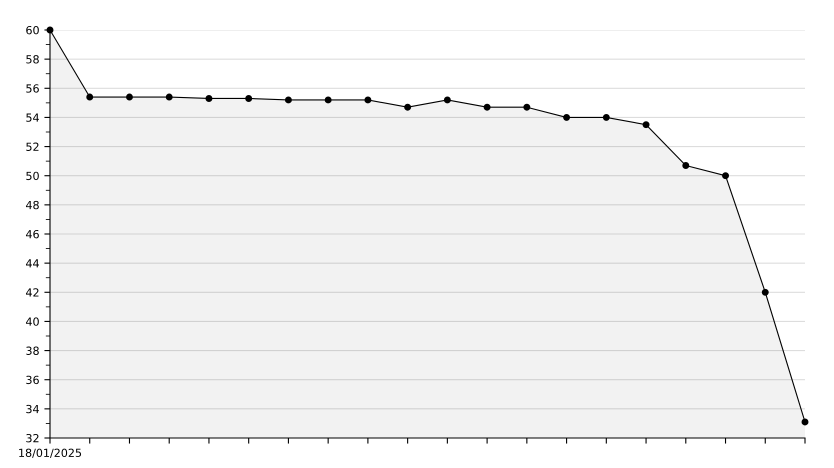 Image resolution: width=834 pixels, height=468 pixels. Describe the element at coordinates (32, 118) in the screenshot. I see `y-tick-label: 54` at that location.